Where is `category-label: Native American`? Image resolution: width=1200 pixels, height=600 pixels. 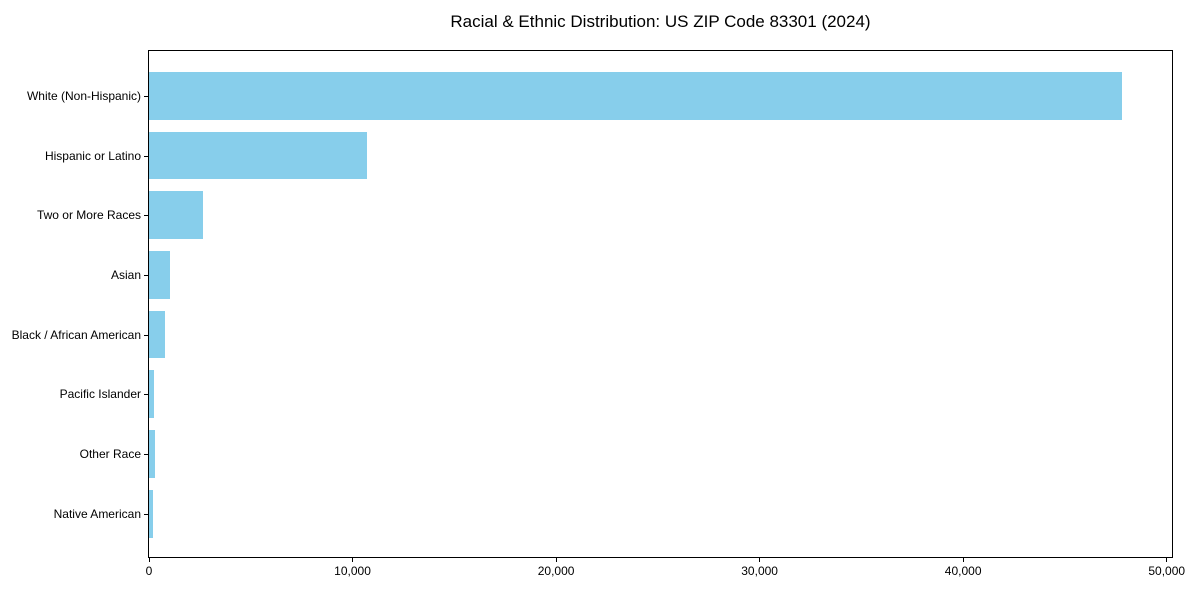 category-label: Native American is located at coordinates (97, 513).